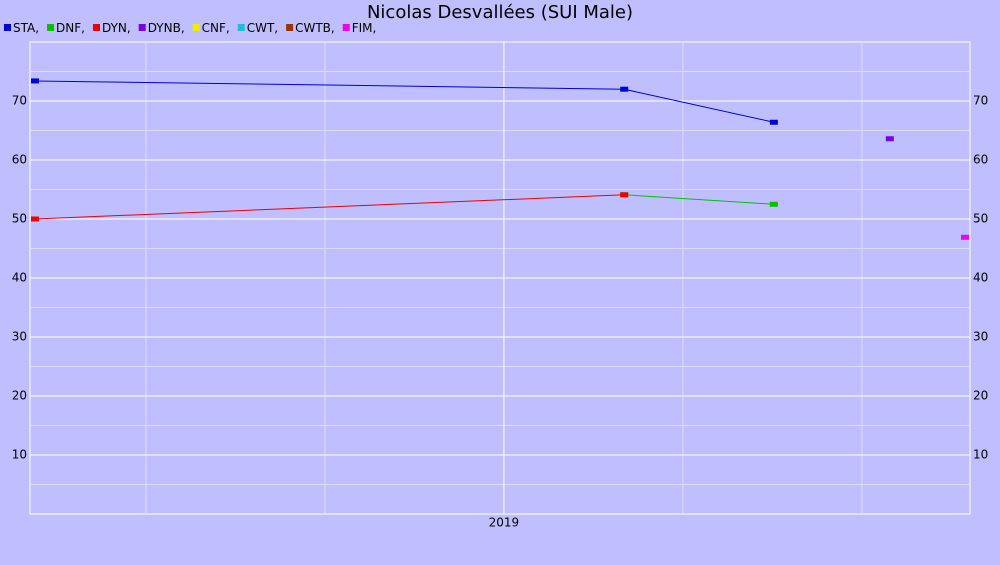  I want to click on y-tick-label: 50, so click(19, 219).